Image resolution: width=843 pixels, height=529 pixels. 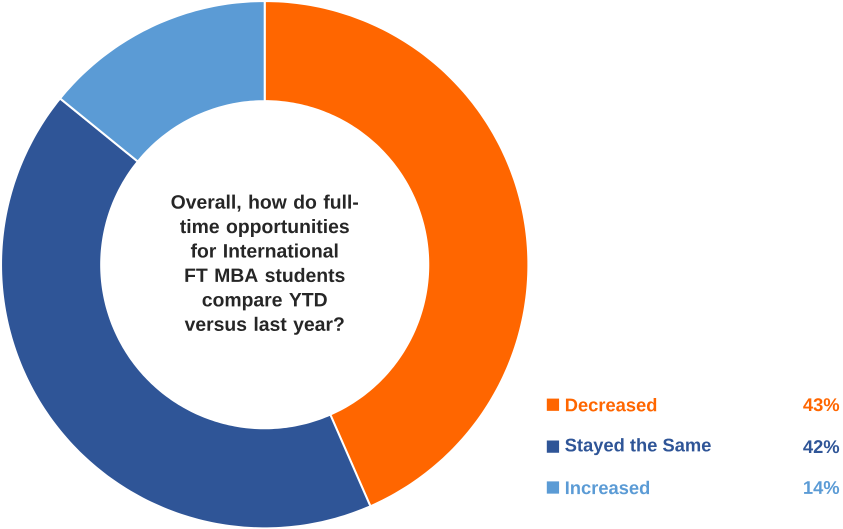 I want to click on data-label: 42%, so click(x=821, y=446).